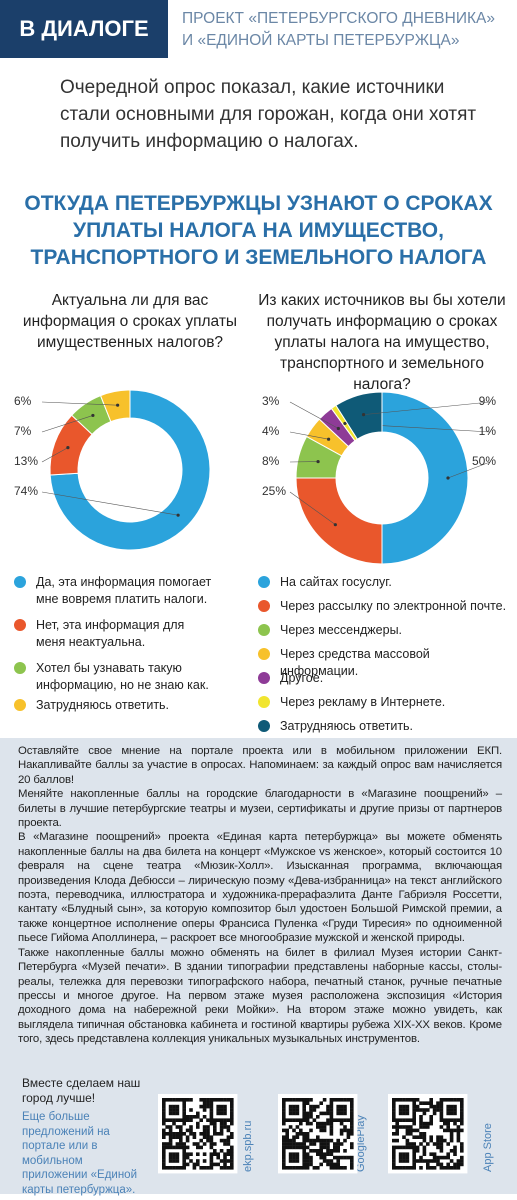 This screenshot has width=517, height=1200. I want to click on legend-item: Затрудняюсь ответить., so click(114, 705).